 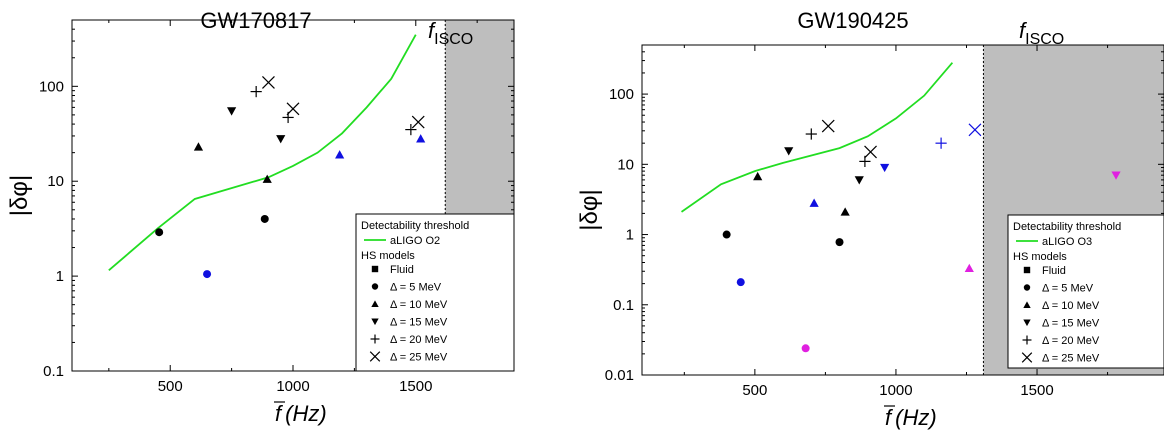 I want to click on chart-title: GW170817, so click(x=255, y=20).